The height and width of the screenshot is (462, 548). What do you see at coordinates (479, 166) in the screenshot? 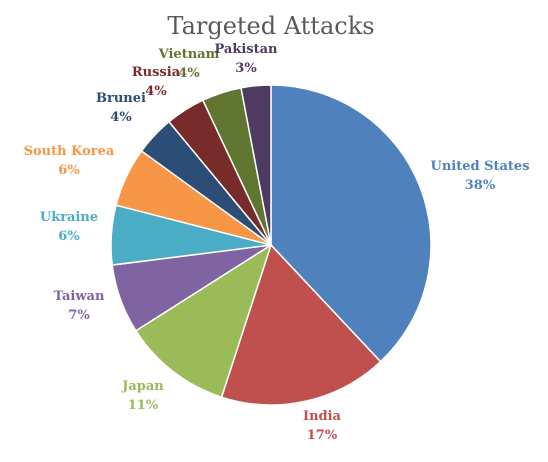
I see `data-label-name-united-states: United States` at bounding box center [479, 166].